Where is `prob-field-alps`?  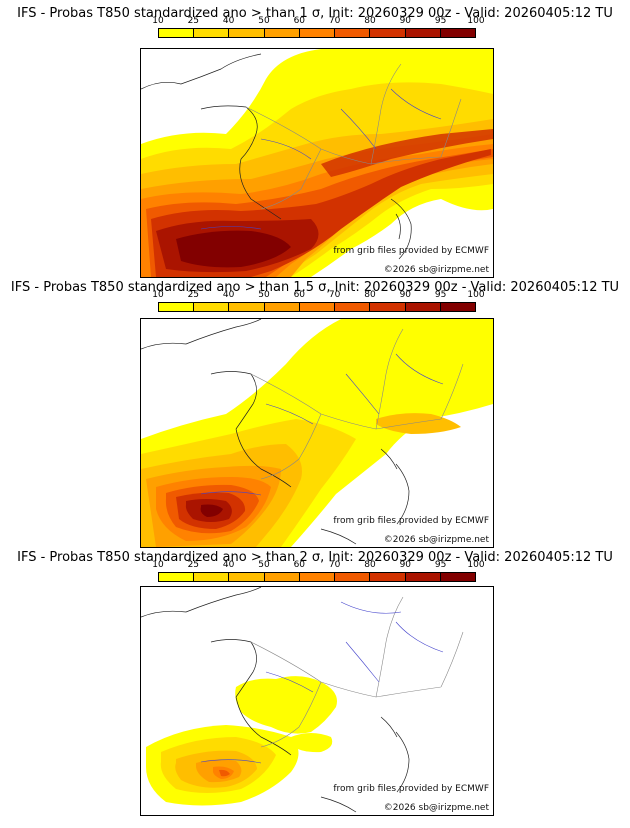 prob-field-alps is located at coordinates (418, 423).